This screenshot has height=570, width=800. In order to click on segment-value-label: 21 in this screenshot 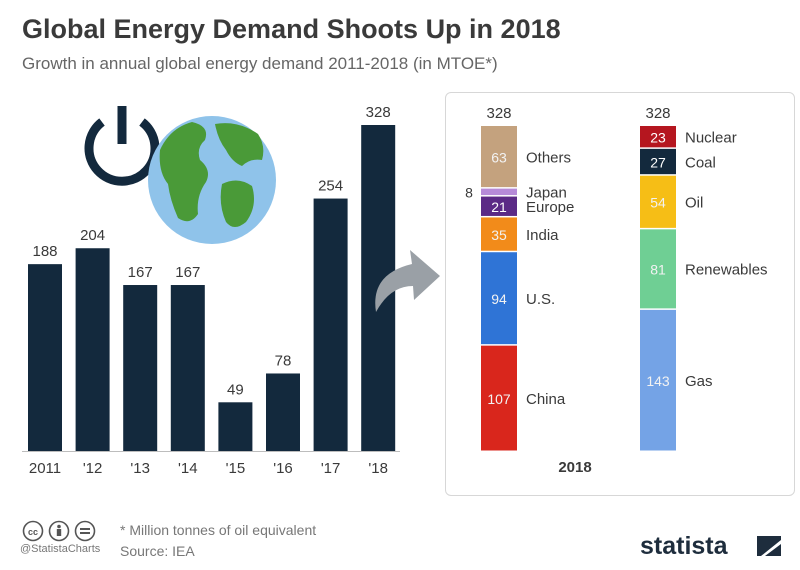, I will do `click(499, 207)`.